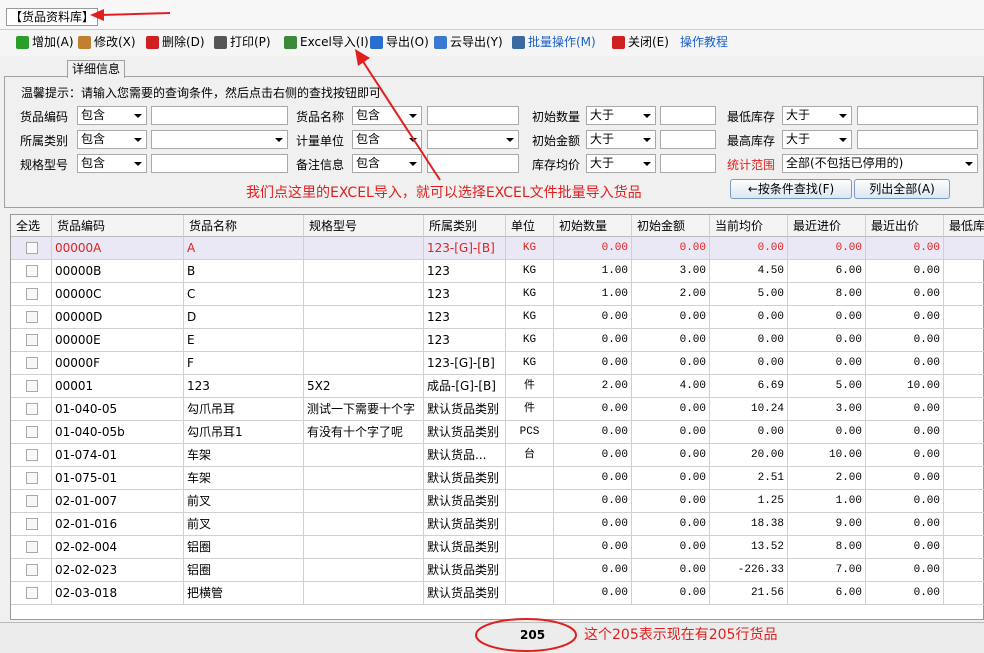 Image resolution: width=984 pixels, height=653 pixels. What do you see at coordinates (530, 455) in the screenshot?
I see `cell: 台` at bounding box center [530, 455].